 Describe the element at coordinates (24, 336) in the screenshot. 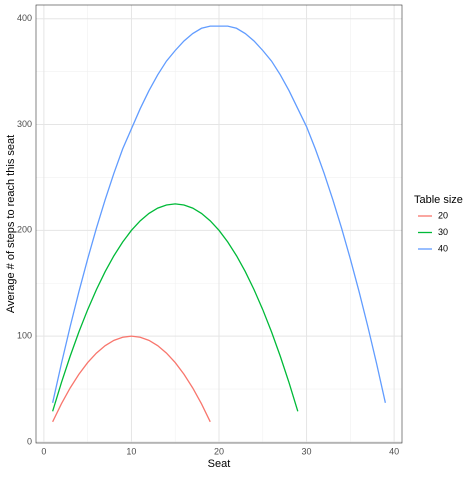

I see `y-tick-label: 100` at that location.